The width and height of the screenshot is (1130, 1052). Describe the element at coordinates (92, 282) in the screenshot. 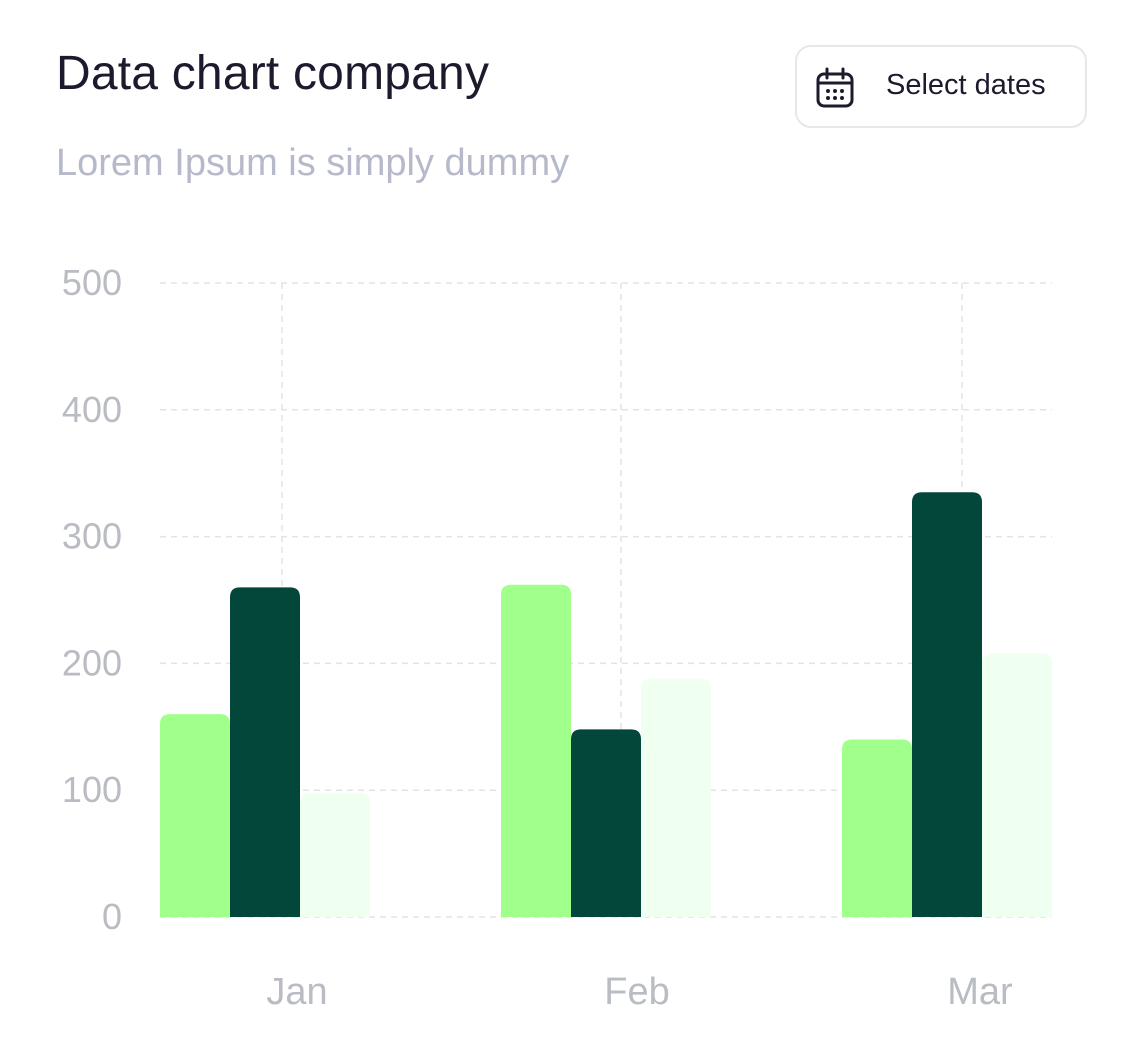

I see `y-tick-label-500: 500` at that location.